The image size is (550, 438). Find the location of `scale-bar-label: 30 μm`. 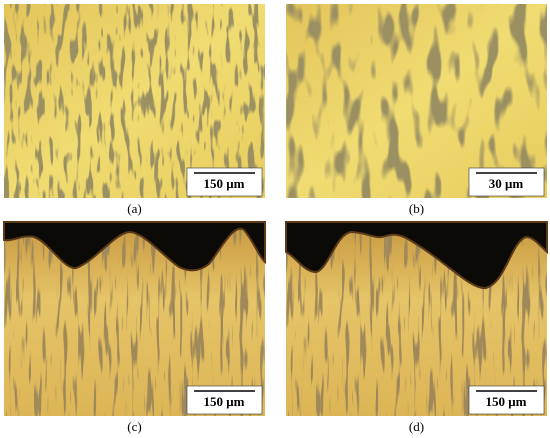

scale-bar-label: 30 μm is located at coordinates (506, 183).